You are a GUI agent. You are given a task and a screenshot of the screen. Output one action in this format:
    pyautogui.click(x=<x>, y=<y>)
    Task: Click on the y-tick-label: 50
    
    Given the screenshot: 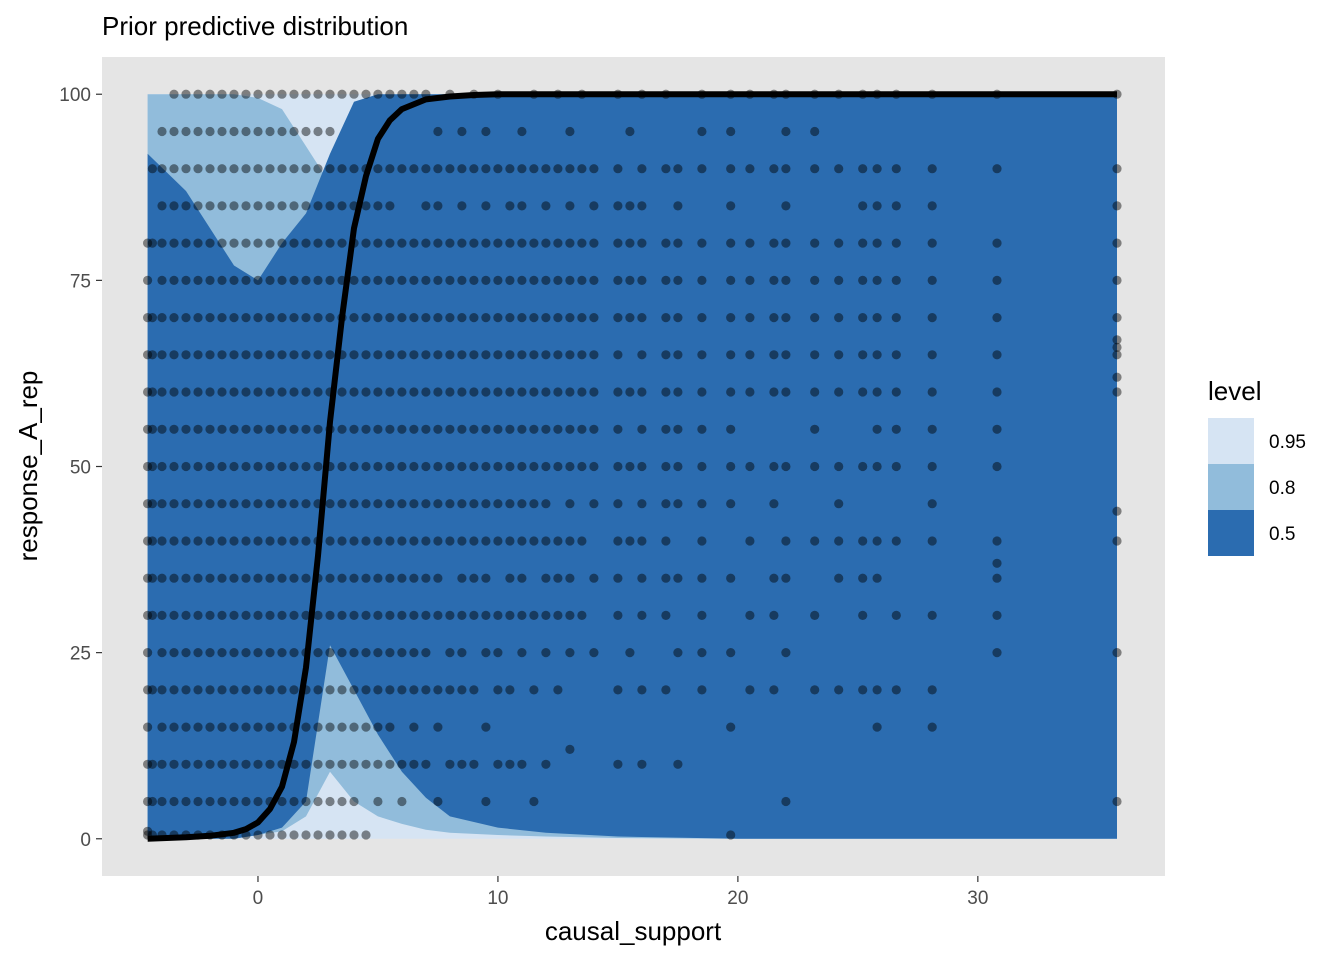 What is the action you would take?
    pyautogui.click(x=80, y=468)
    